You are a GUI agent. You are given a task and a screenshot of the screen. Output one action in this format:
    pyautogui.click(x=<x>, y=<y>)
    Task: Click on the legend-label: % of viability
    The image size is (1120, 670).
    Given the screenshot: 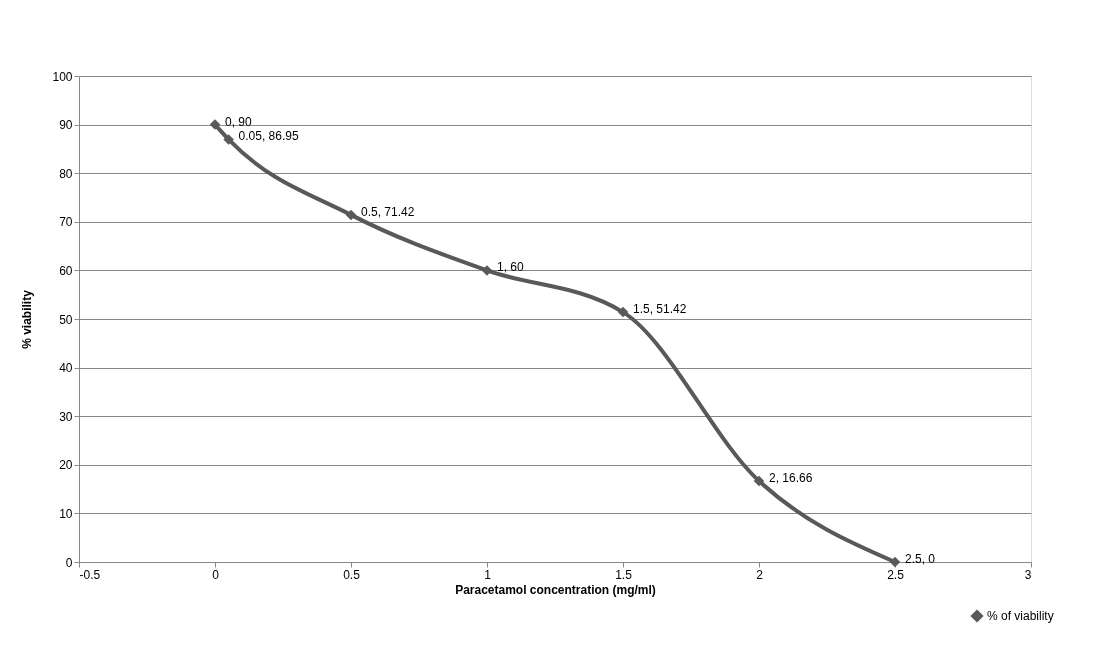 What is the action you would take?
    pyautogui.click(x=1020, y=616)
    